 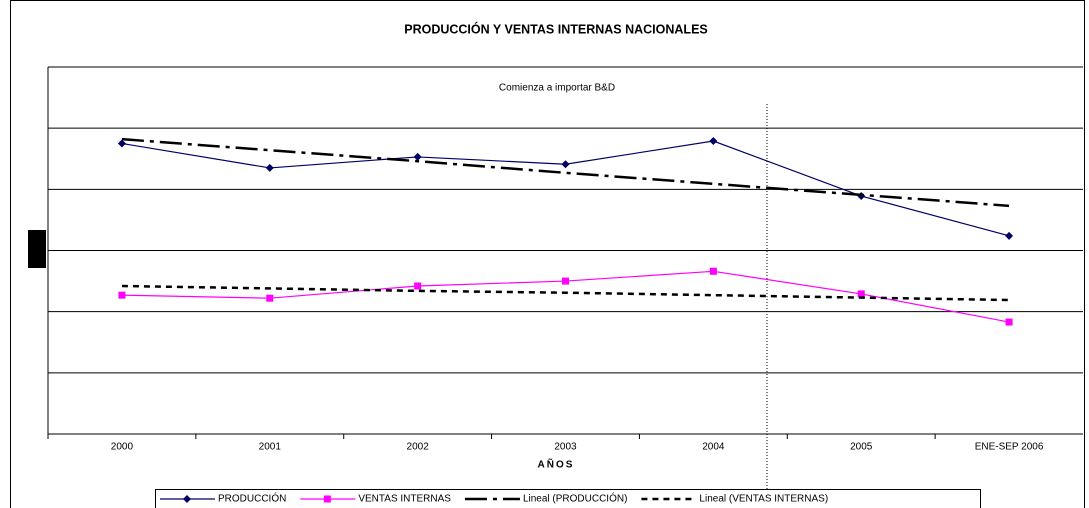 I want to click on legend, so click(x=568, y=498).